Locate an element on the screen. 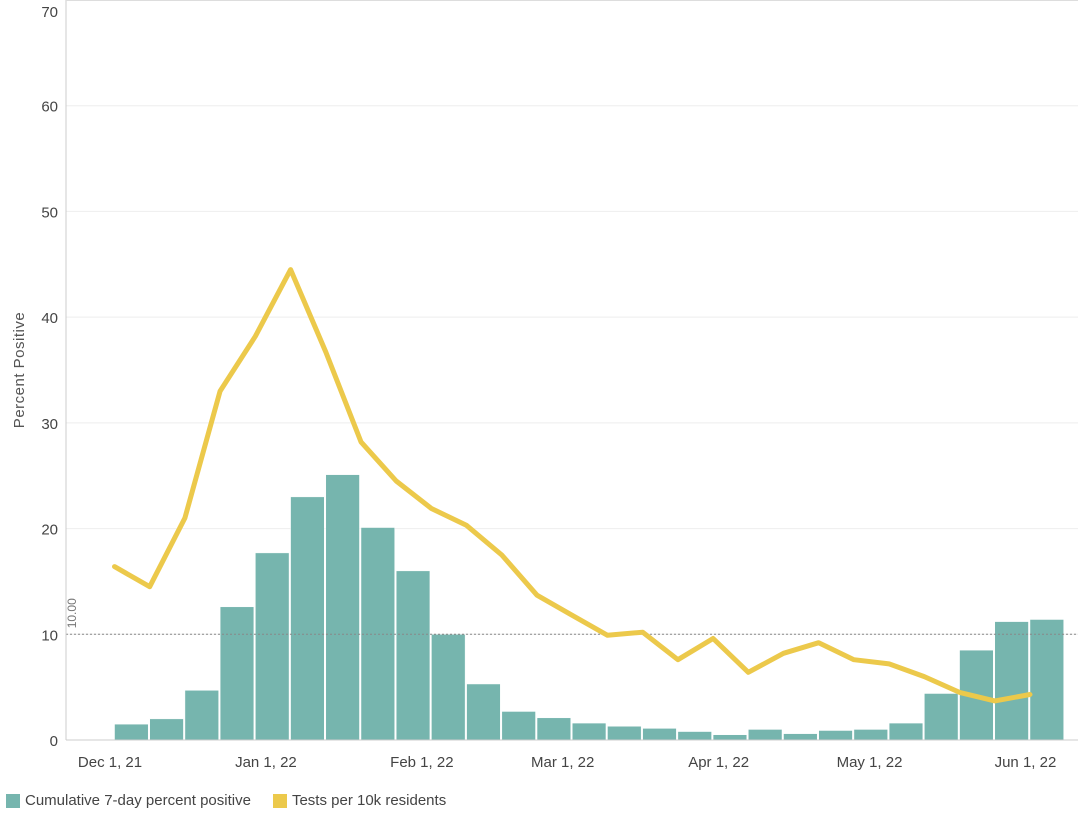  x-tick-label: May 1, 22 is located at coordinates (870, 762).